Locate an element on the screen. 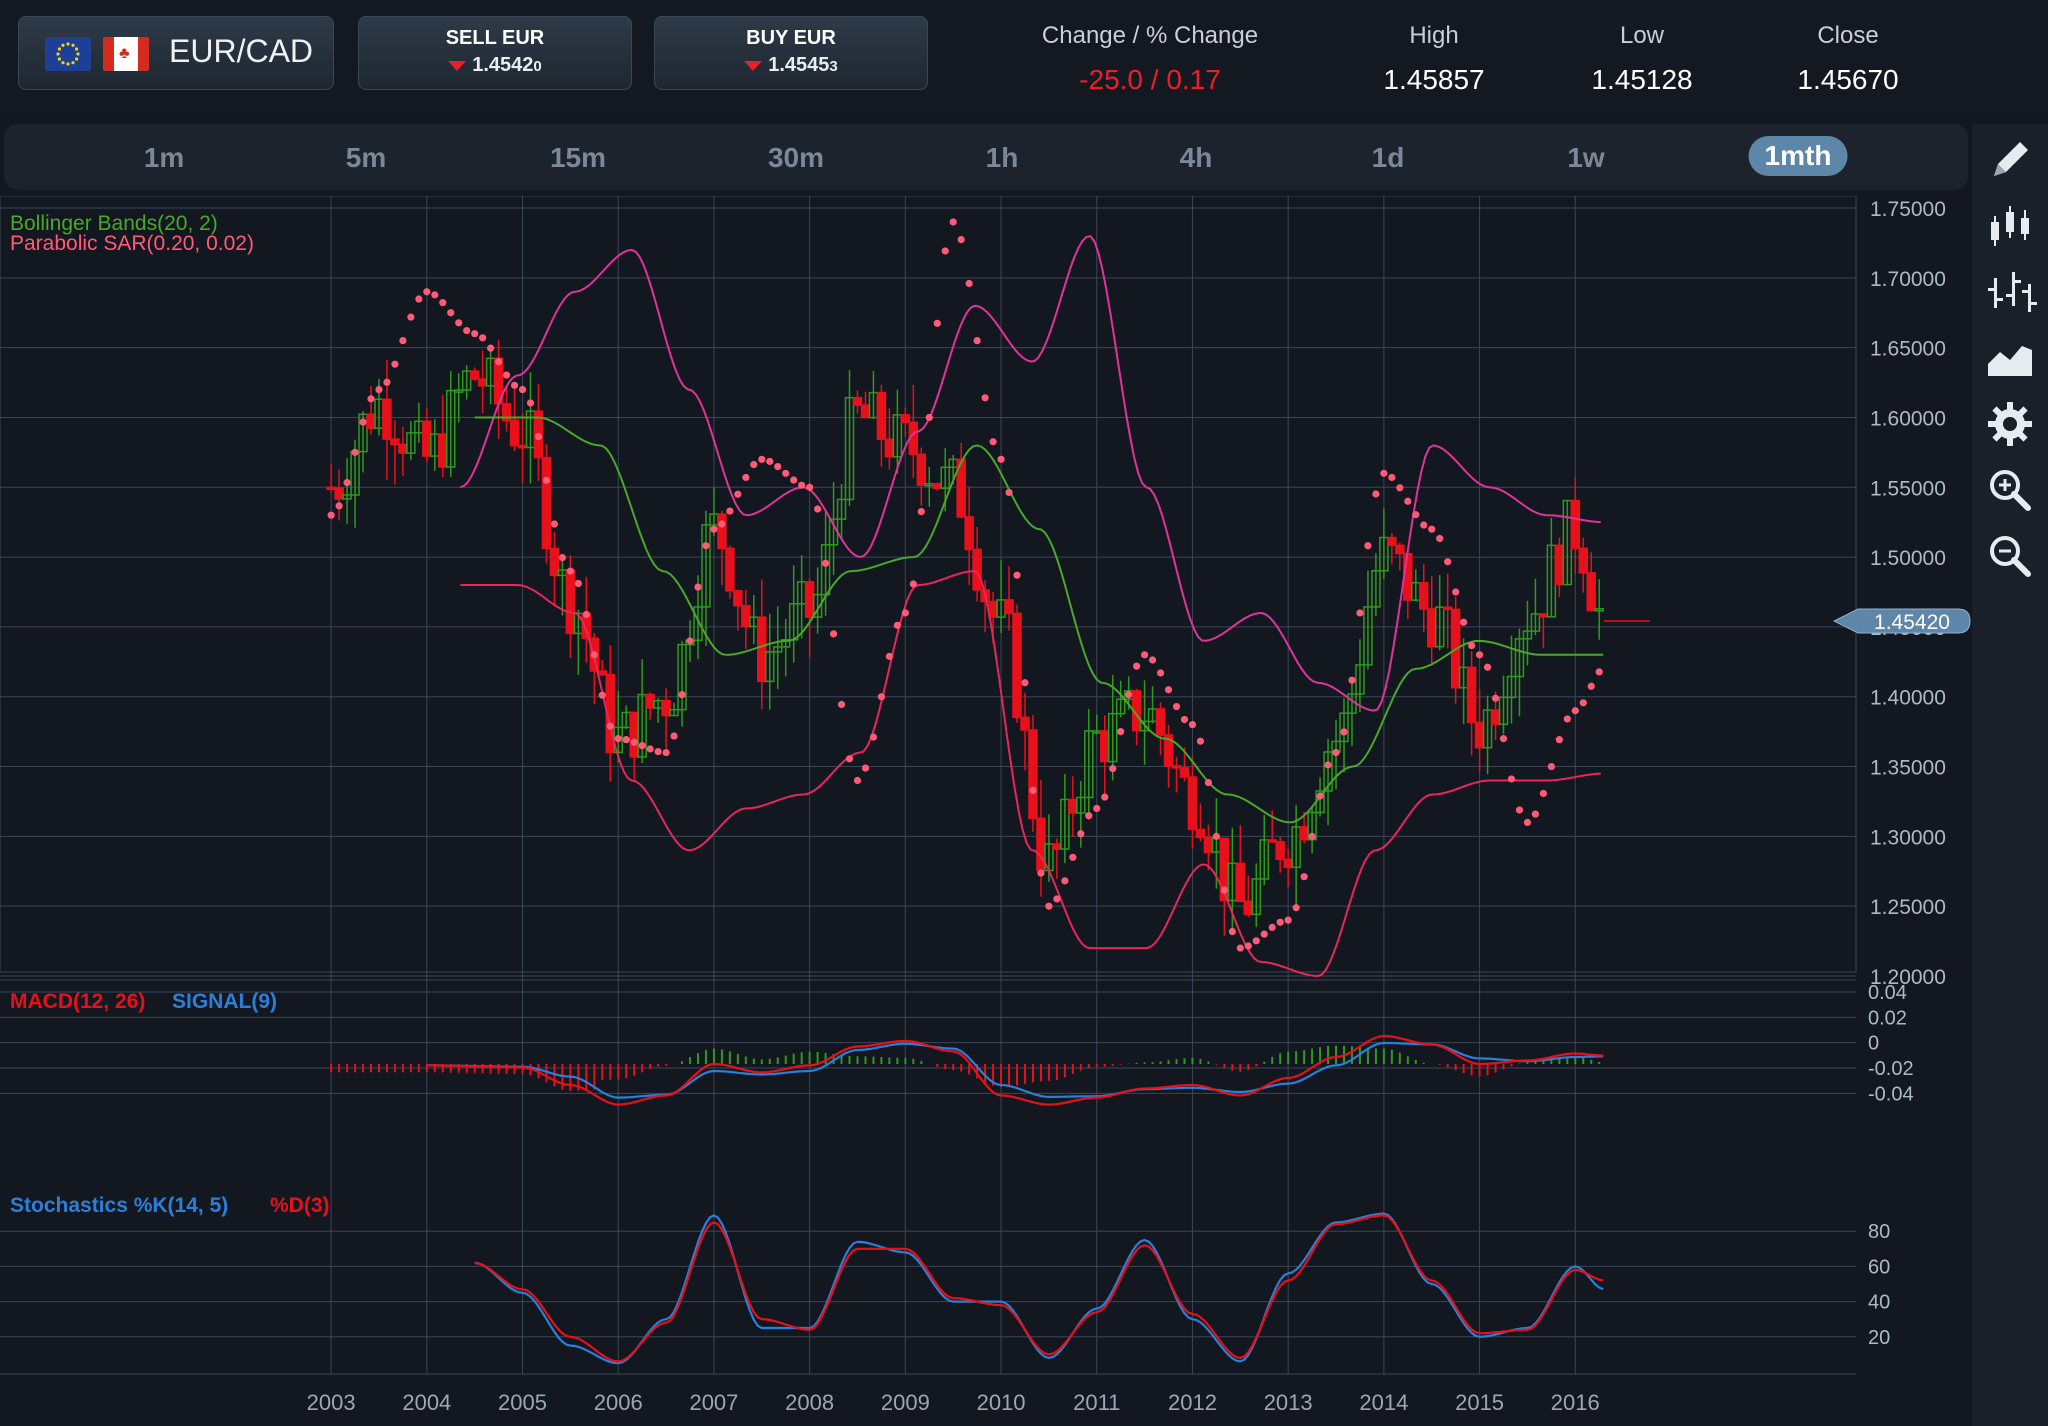 The image size is (2048, 1426). timeframe-30m: 30m is located at coordinates (796, 157).